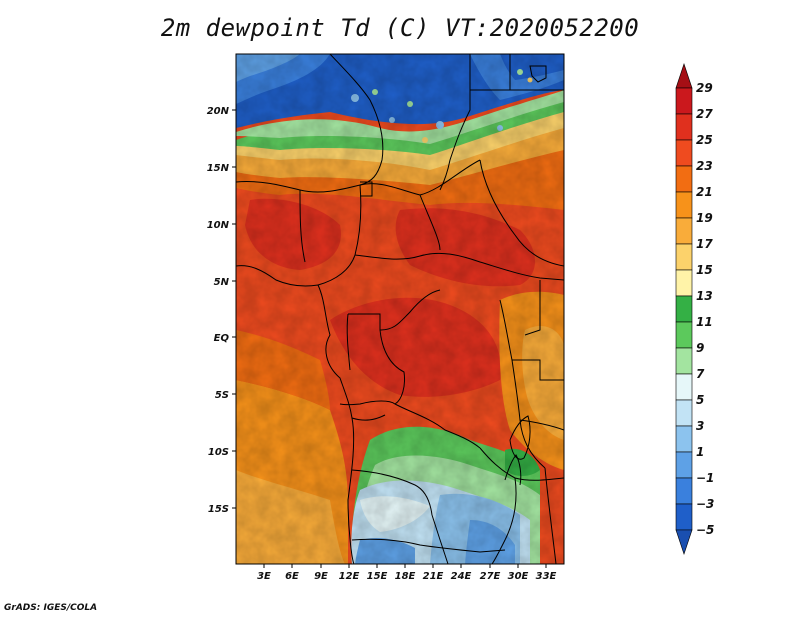  Describe the element at coordinates (433, 576) in the screenshot. I see `lon-label-21e: 21E` at that location.